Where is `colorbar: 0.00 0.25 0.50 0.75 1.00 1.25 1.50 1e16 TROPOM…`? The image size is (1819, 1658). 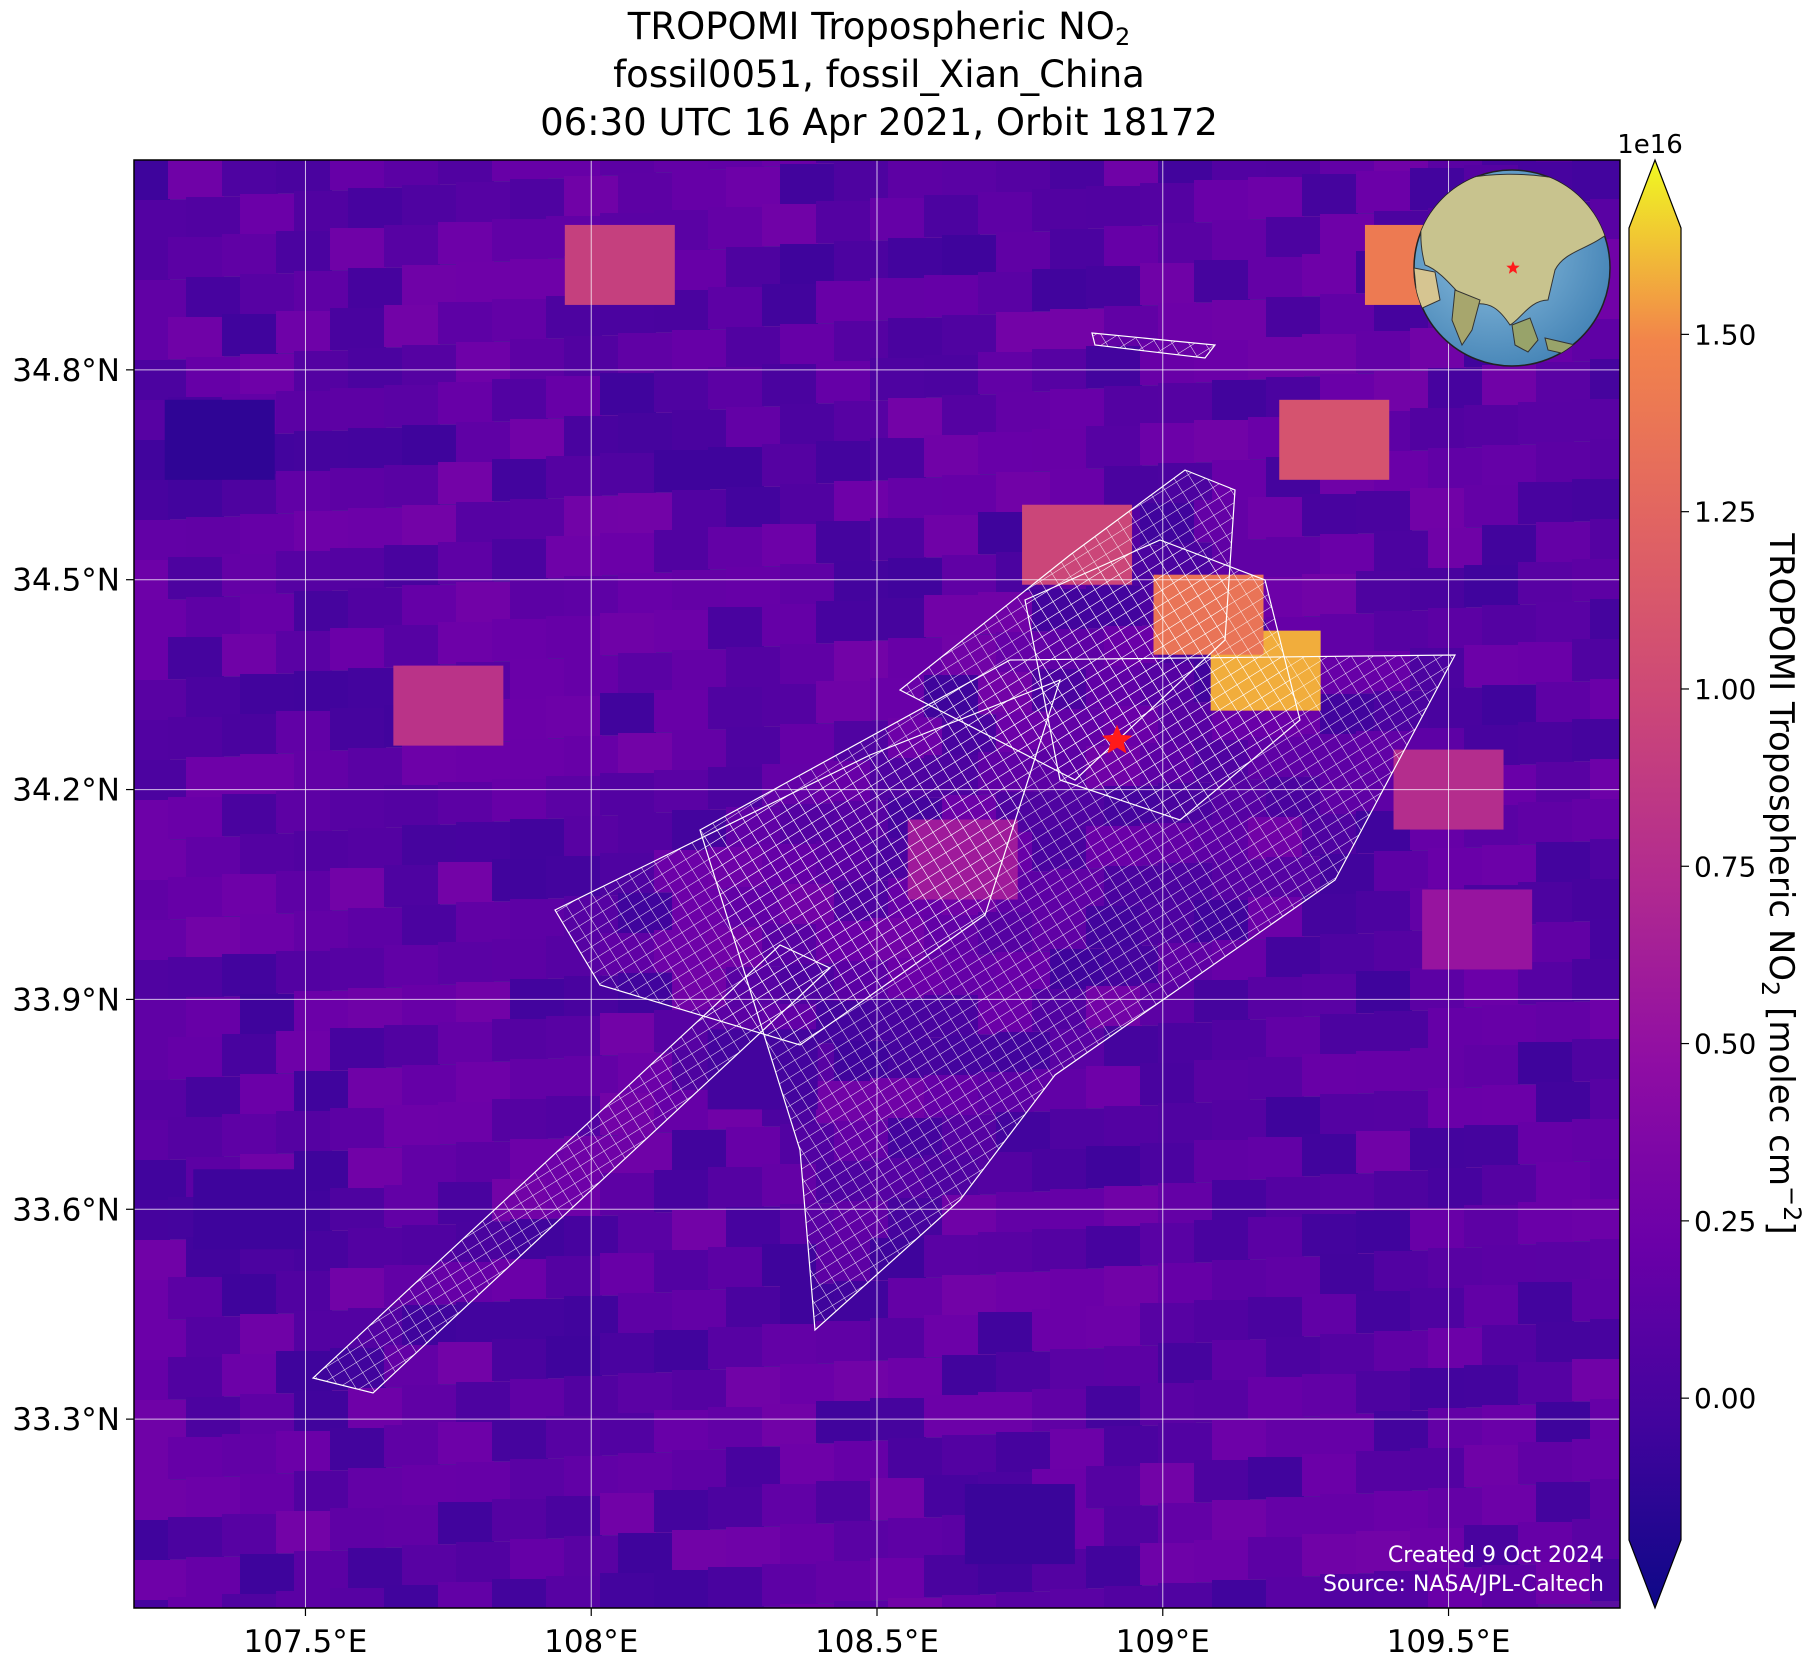 colorbar: 0.00 0.25 0.50 0.75 1.00 1.25 1.50 1e16 TROPOM… is located at coordinates (1711, 870).